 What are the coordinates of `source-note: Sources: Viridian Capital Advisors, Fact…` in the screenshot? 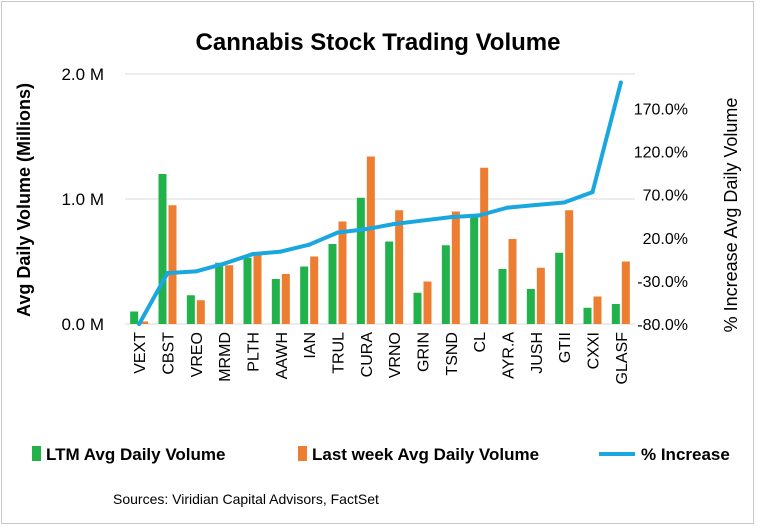 It's located at (246, 499).